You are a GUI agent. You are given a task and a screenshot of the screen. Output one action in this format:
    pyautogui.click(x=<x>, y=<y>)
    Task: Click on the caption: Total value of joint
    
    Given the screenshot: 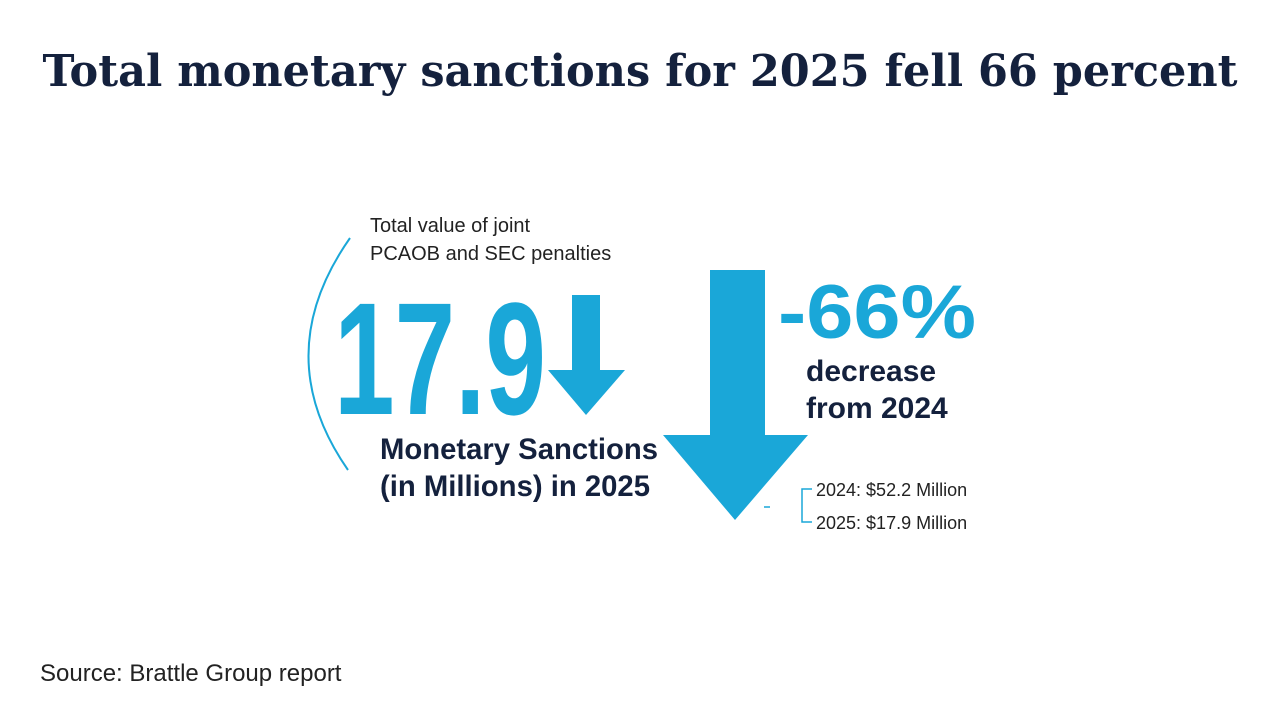 What is the action you would take?
    pyautogui.click(x=450, y=226)
    